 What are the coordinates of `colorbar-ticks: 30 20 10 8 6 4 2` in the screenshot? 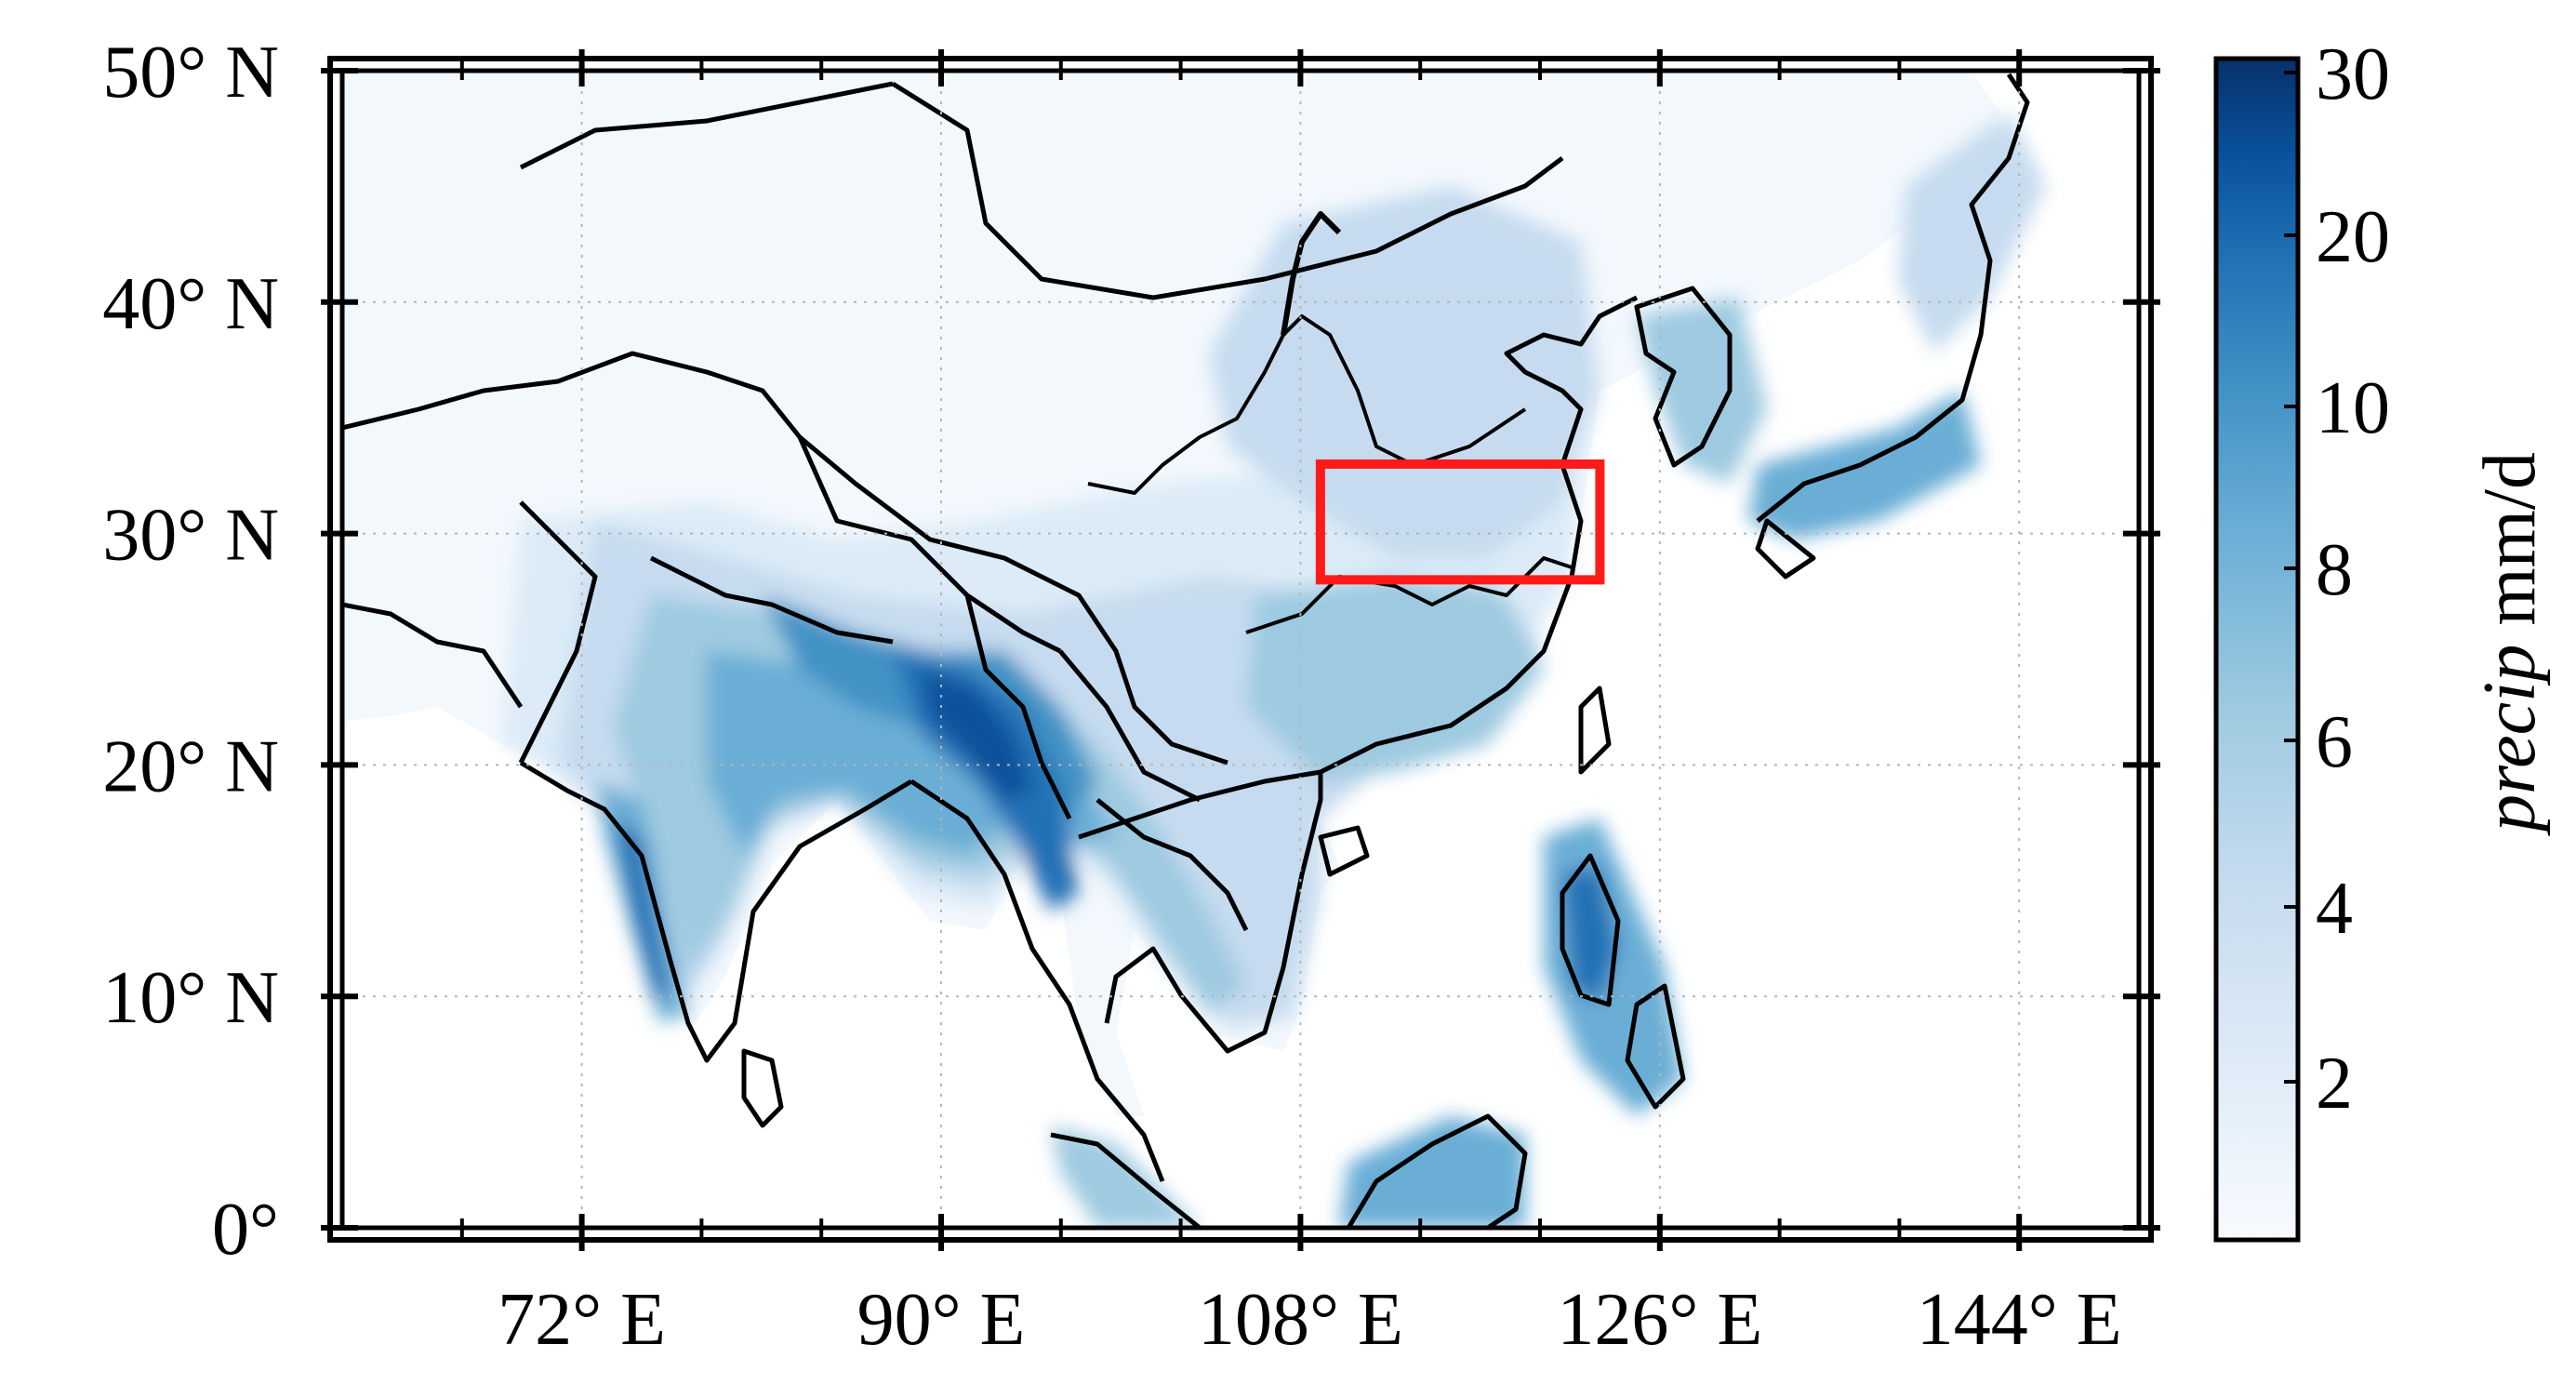 It's located at (2337, 579).